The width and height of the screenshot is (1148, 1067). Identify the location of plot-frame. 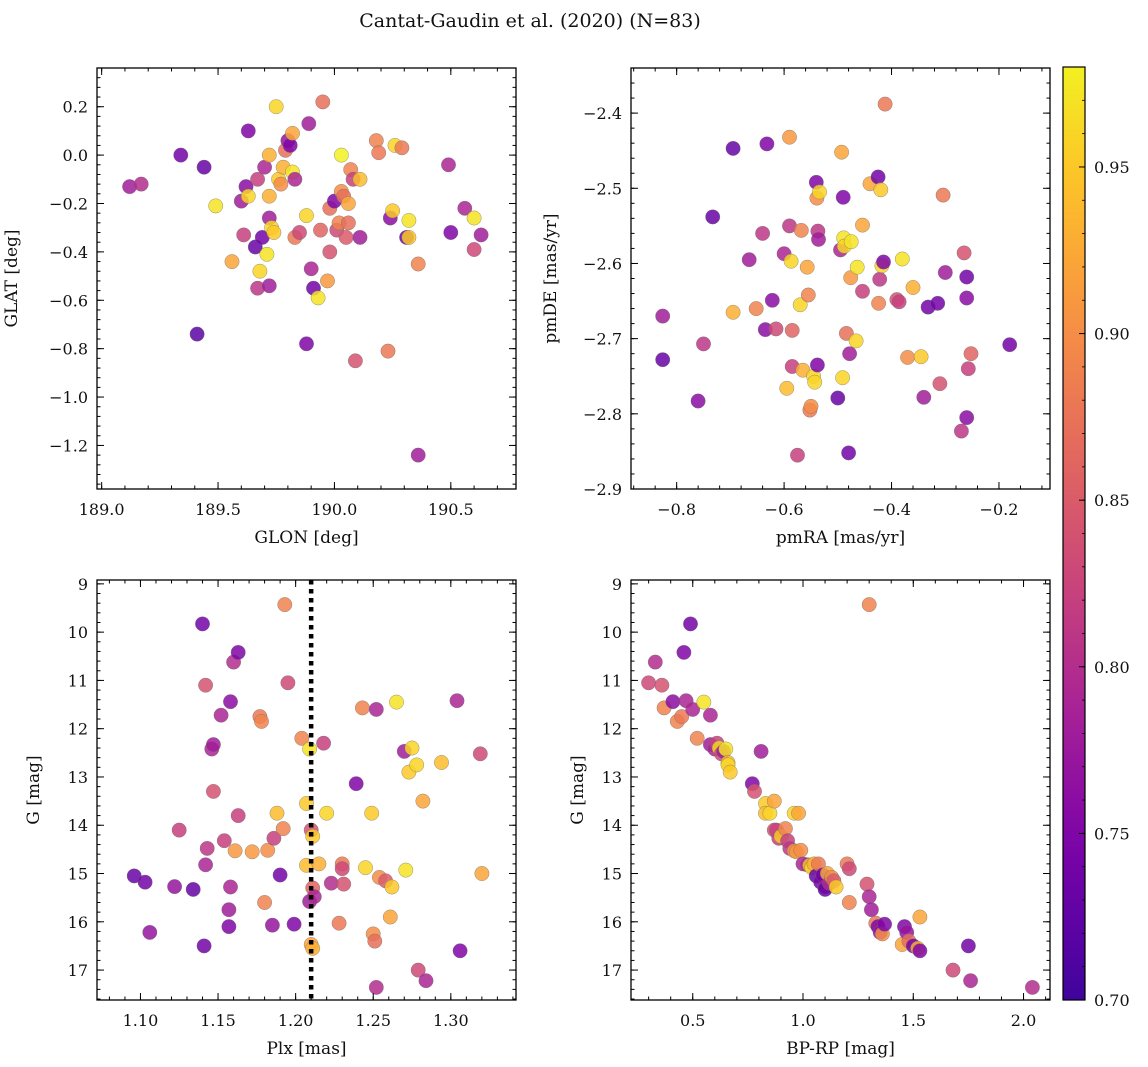
(306, 278).